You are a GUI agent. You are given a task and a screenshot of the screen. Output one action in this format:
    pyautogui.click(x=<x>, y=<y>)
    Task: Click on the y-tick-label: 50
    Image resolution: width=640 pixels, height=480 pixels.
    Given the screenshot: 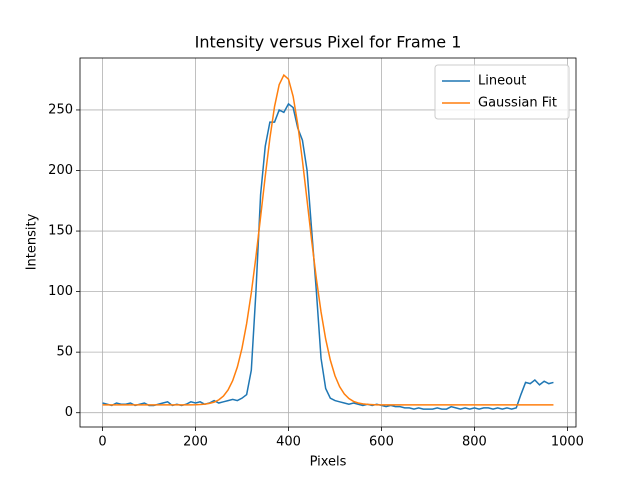 What is the action you would take?
    pyautogui.click(x=64, y=352)
    